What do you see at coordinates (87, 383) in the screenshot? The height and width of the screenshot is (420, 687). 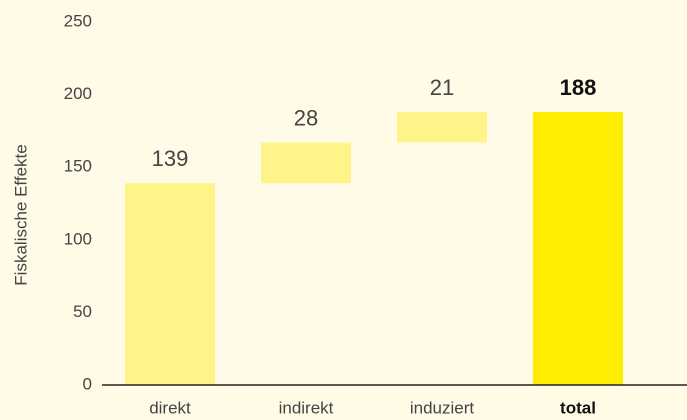 I see `y-tick-label: 0` at bounding box center [87, 383].